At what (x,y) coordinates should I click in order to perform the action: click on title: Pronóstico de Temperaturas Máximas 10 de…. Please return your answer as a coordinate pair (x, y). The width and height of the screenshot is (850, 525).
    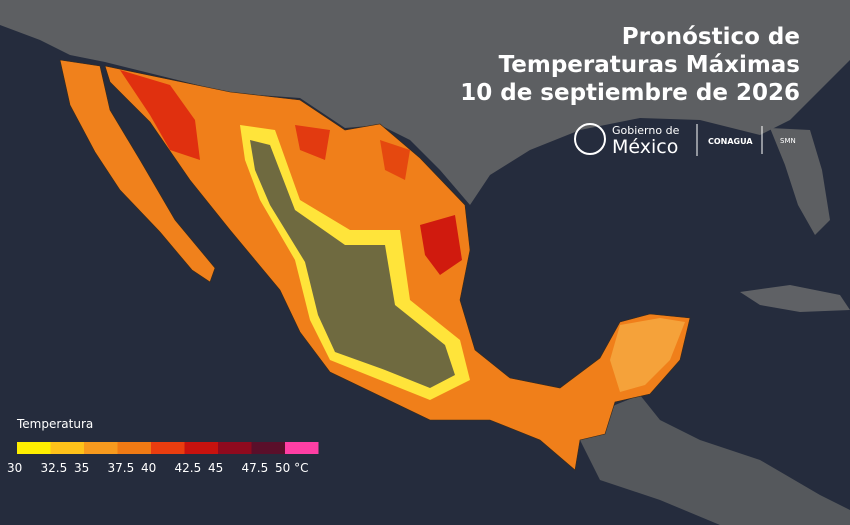
    Looking at the image, I should click on (630, 65).